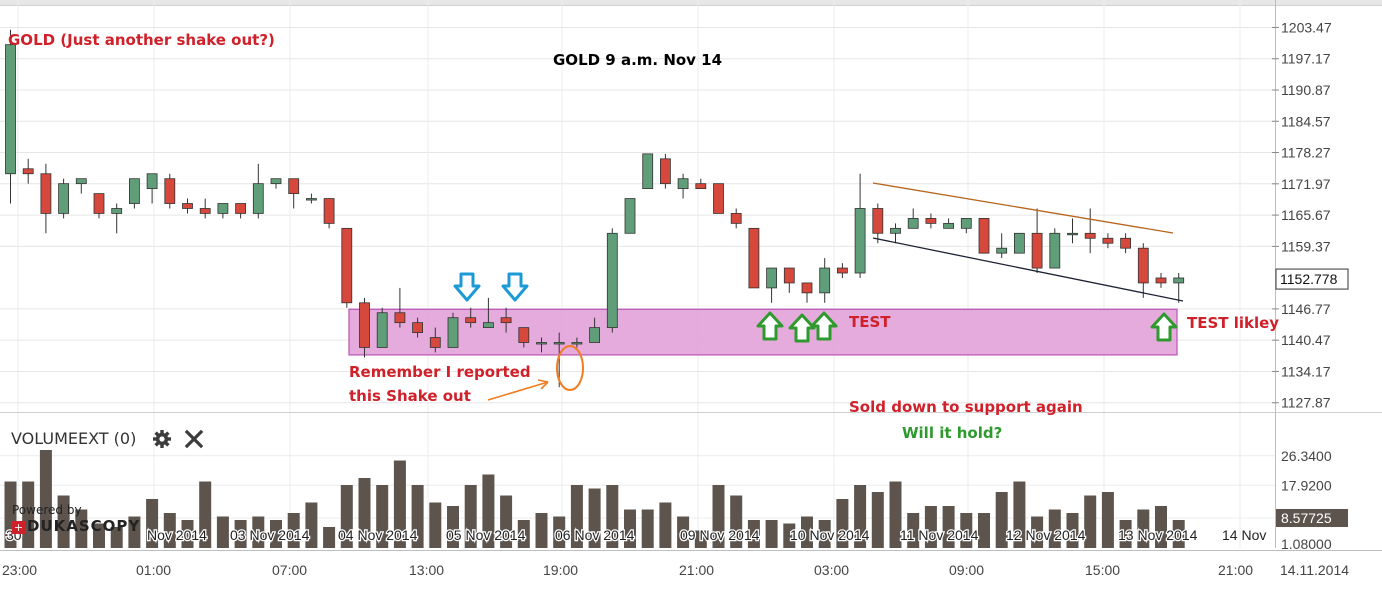 This screenshot has height=593, width=1382. What do you see at coordinates (1312, 279) in the screenshot?
I see `current-price-box` at bounding box center [1312, 279].